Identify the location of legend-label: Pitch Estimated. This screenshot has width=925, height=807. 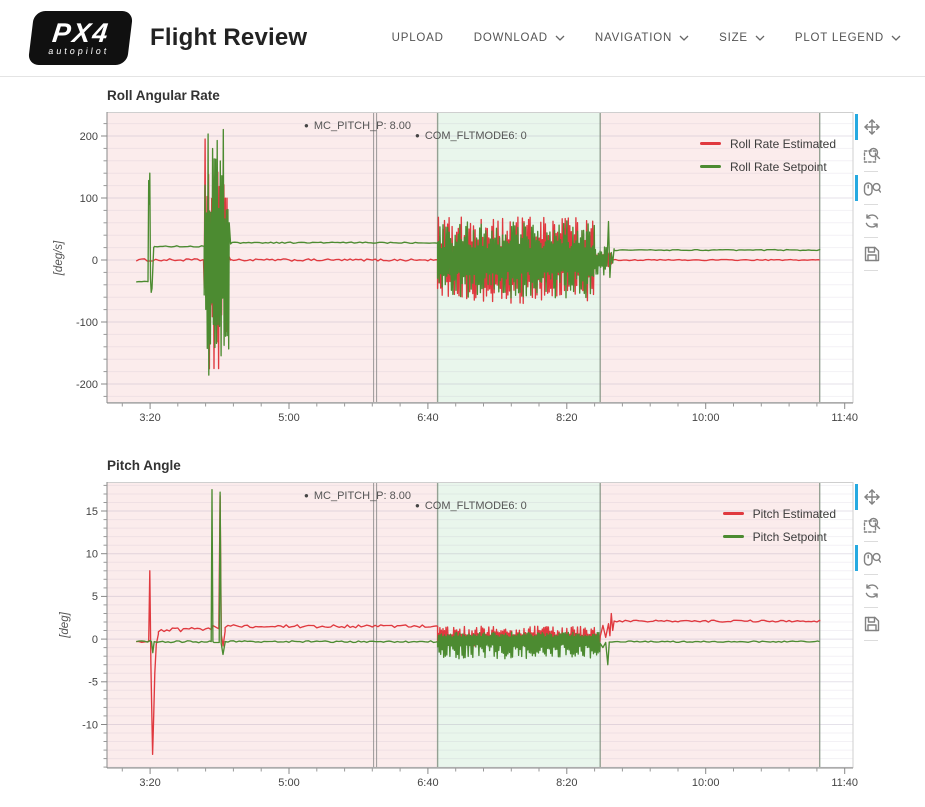
(794, 513).